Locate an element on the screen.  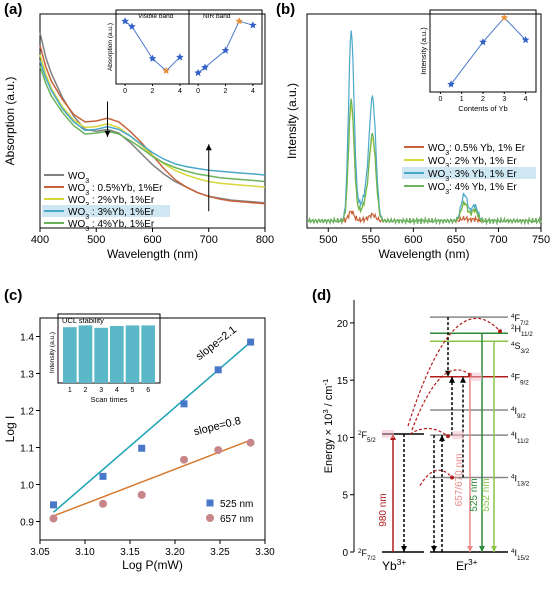
text-part: 3/2 is located at coordinates (525, 351).